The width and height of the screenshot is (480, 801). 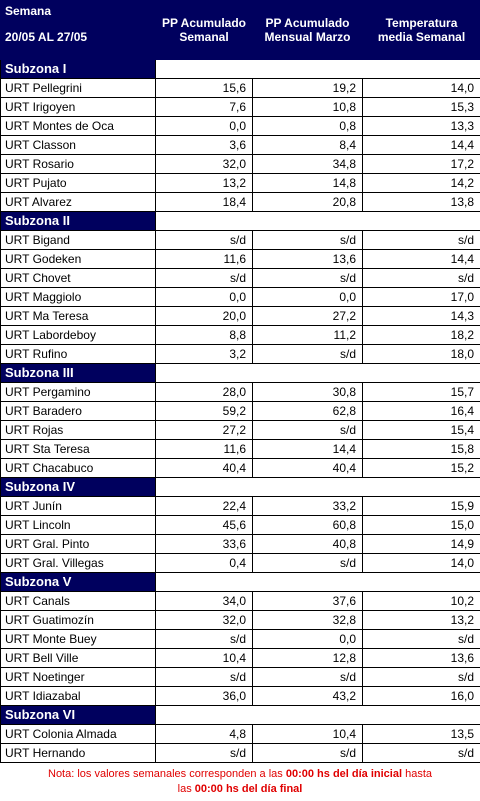 I want to click on note-text: las, so click(x=186, y=789).